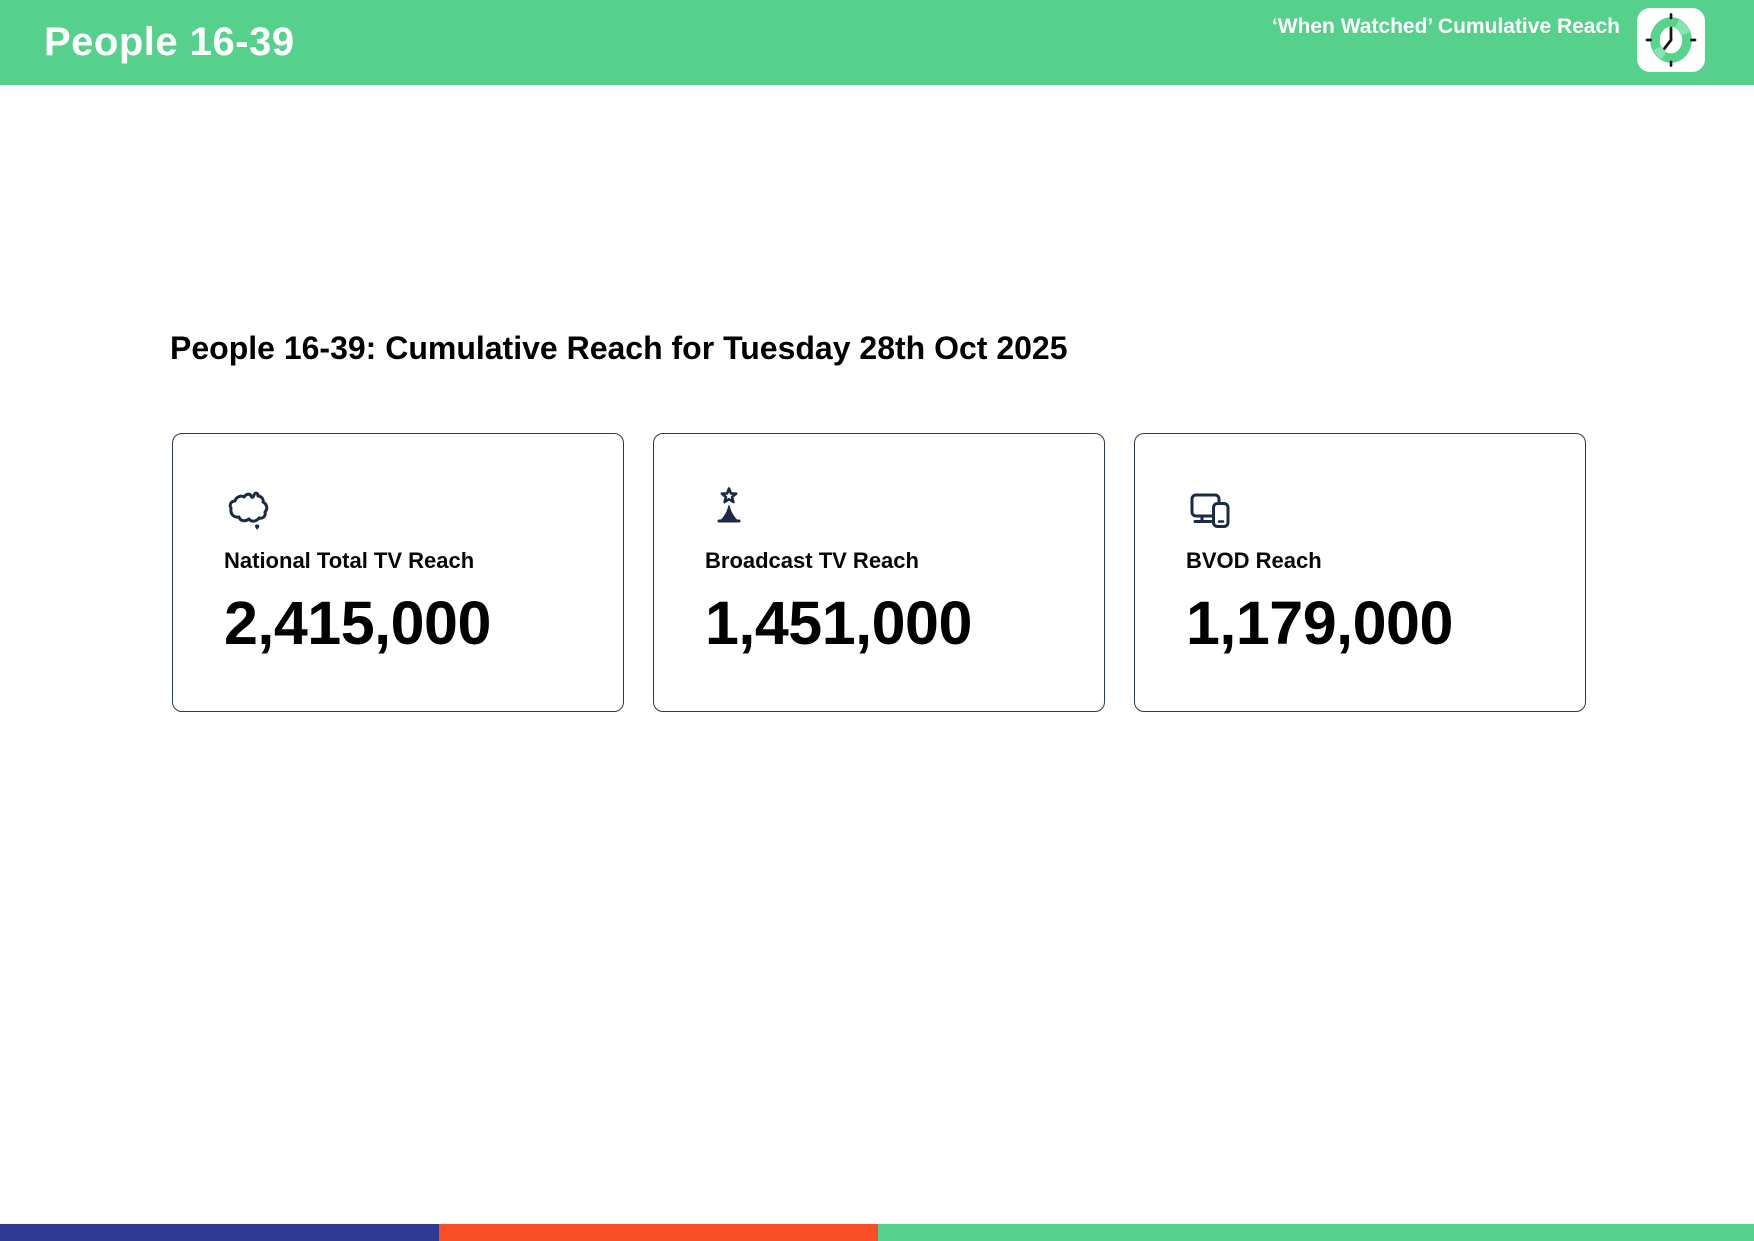 This screenshot has width=1754, height=1241. What do you see at coordinates (1210, 510) in the screenshot?
I see `devices-icon` at bounding box center [1210, 510].